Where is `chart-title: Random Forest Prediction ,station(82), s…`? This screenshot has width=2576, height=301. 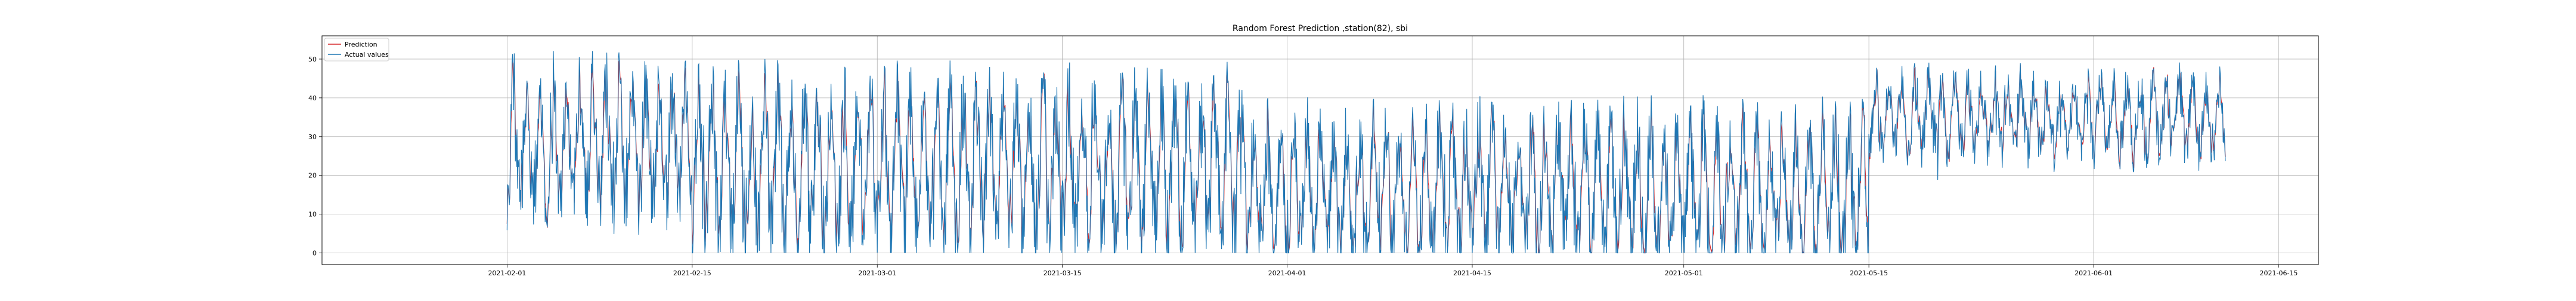 chart-title: Random Forest Prediction ,station(82), s… is located at coordinates (1321, 28).